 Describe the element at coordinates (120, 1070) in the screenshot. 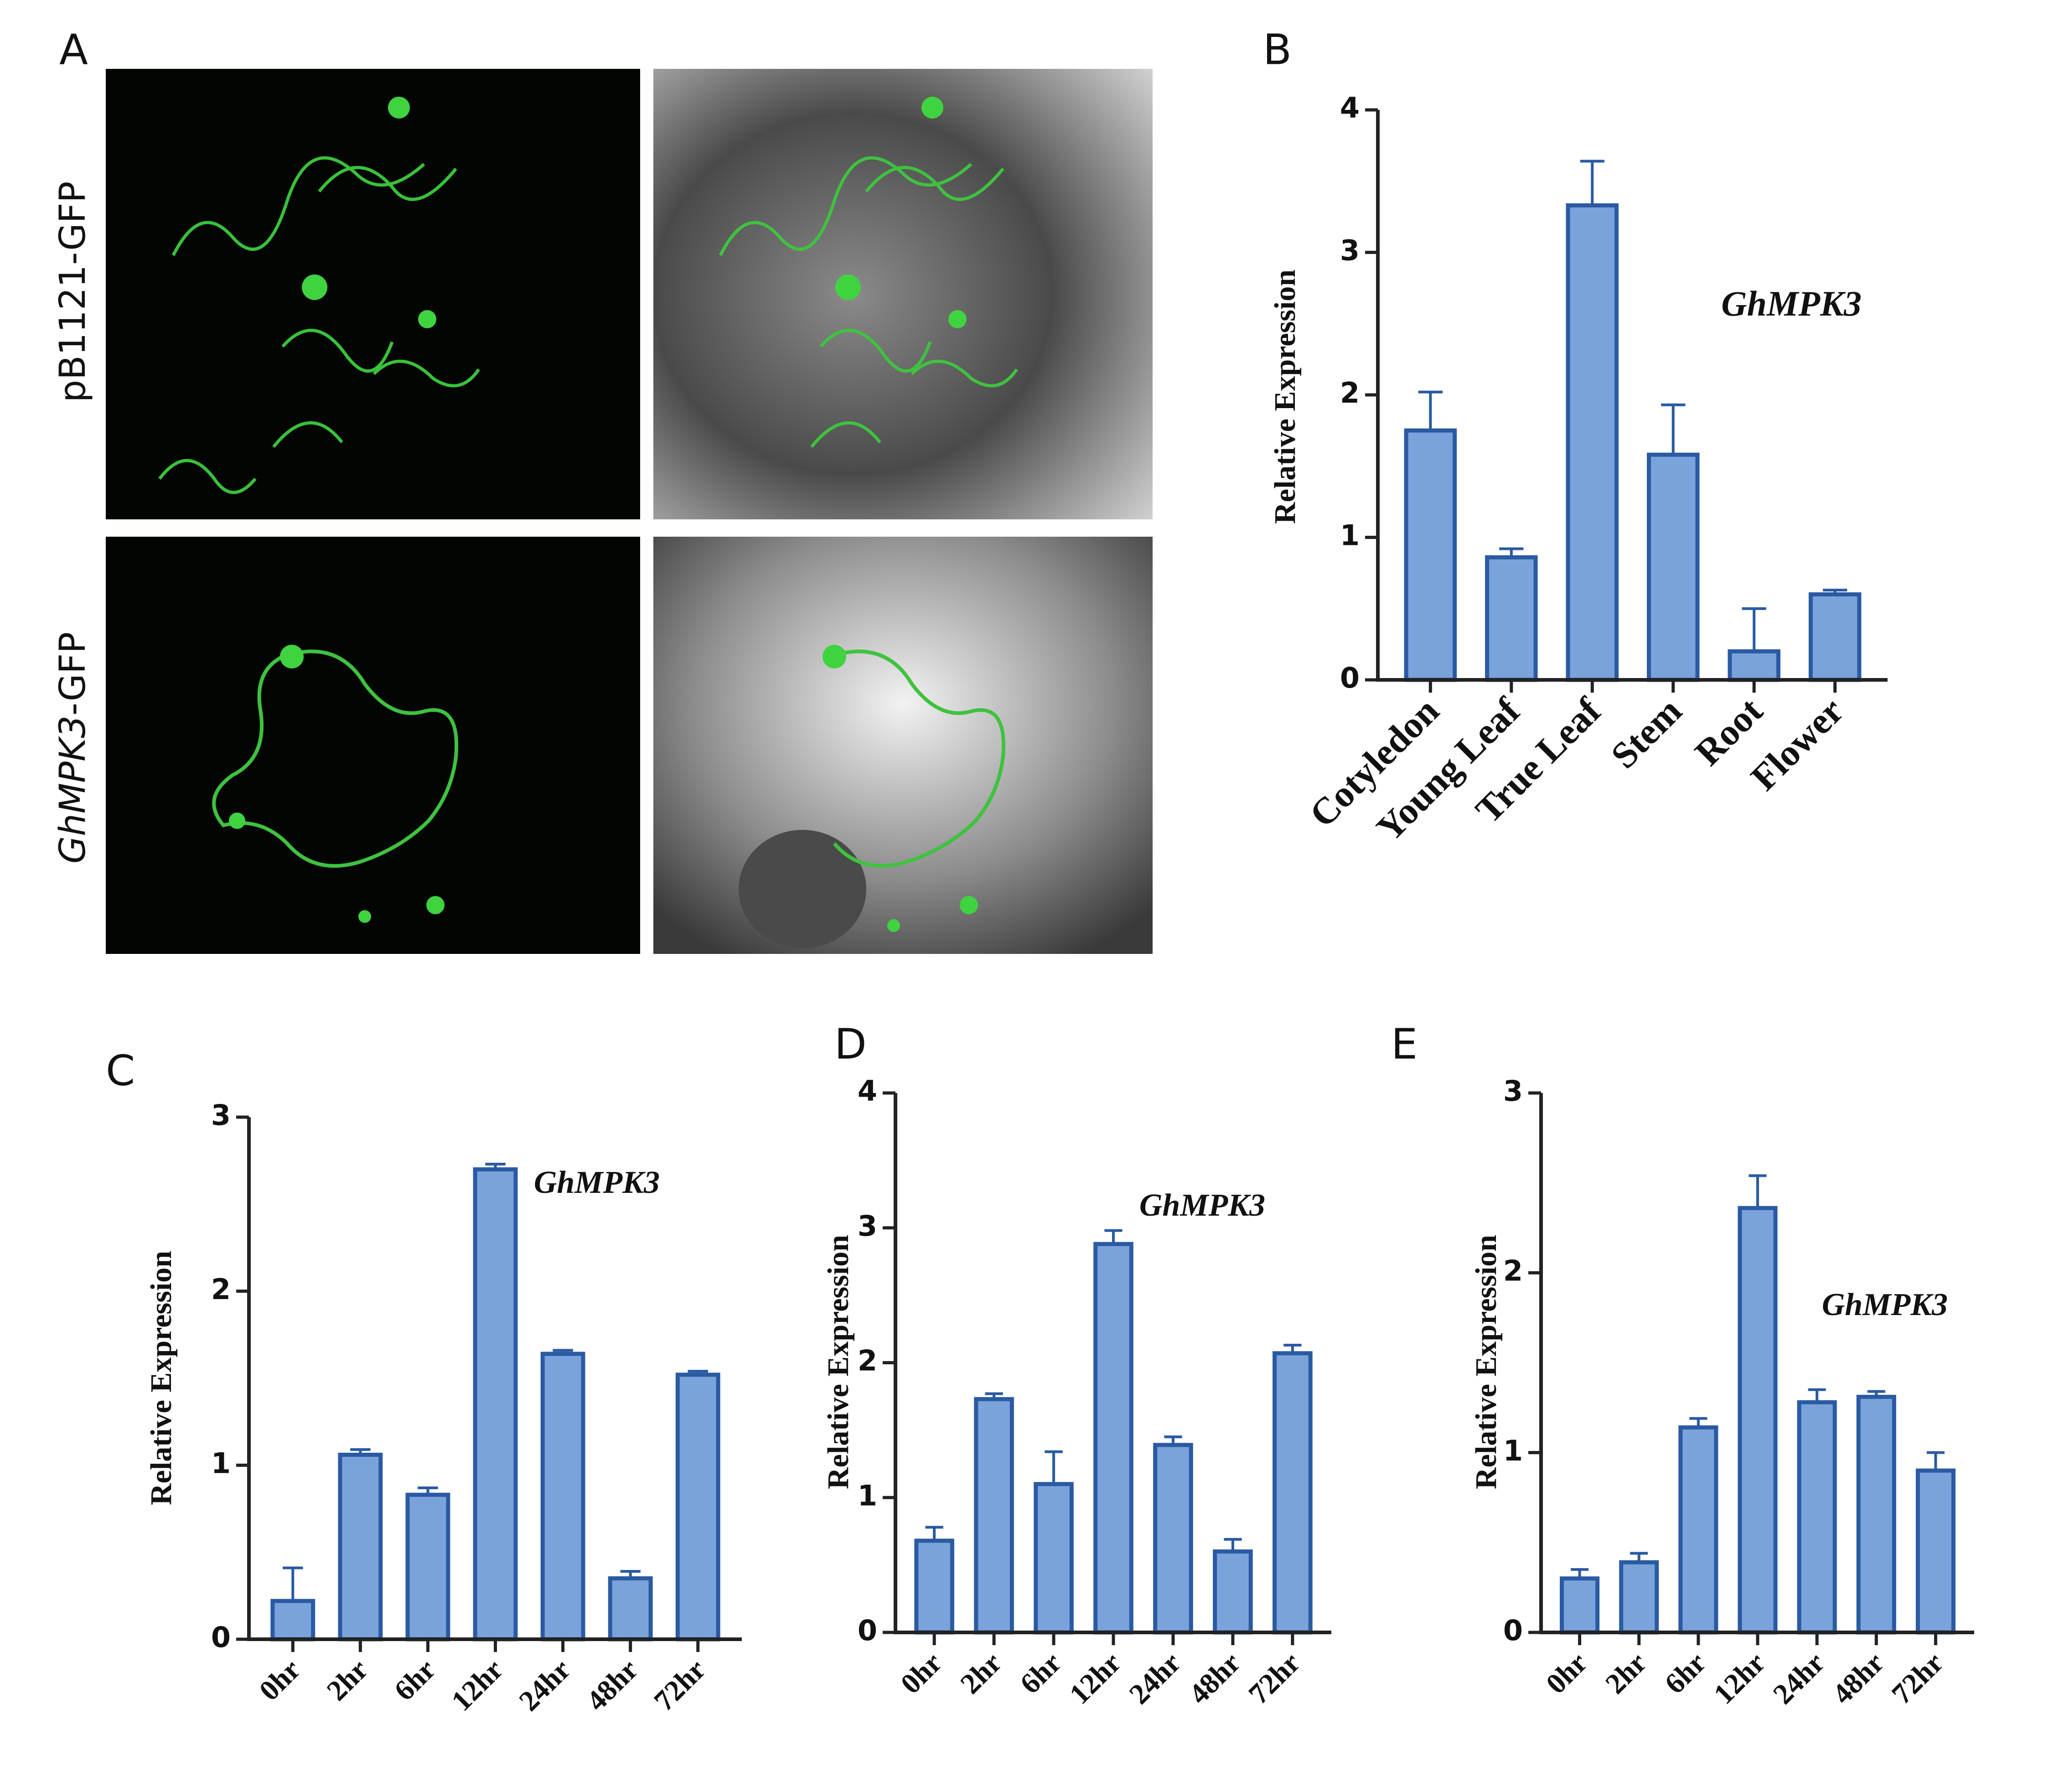

I see `panel-label: C` at that location.